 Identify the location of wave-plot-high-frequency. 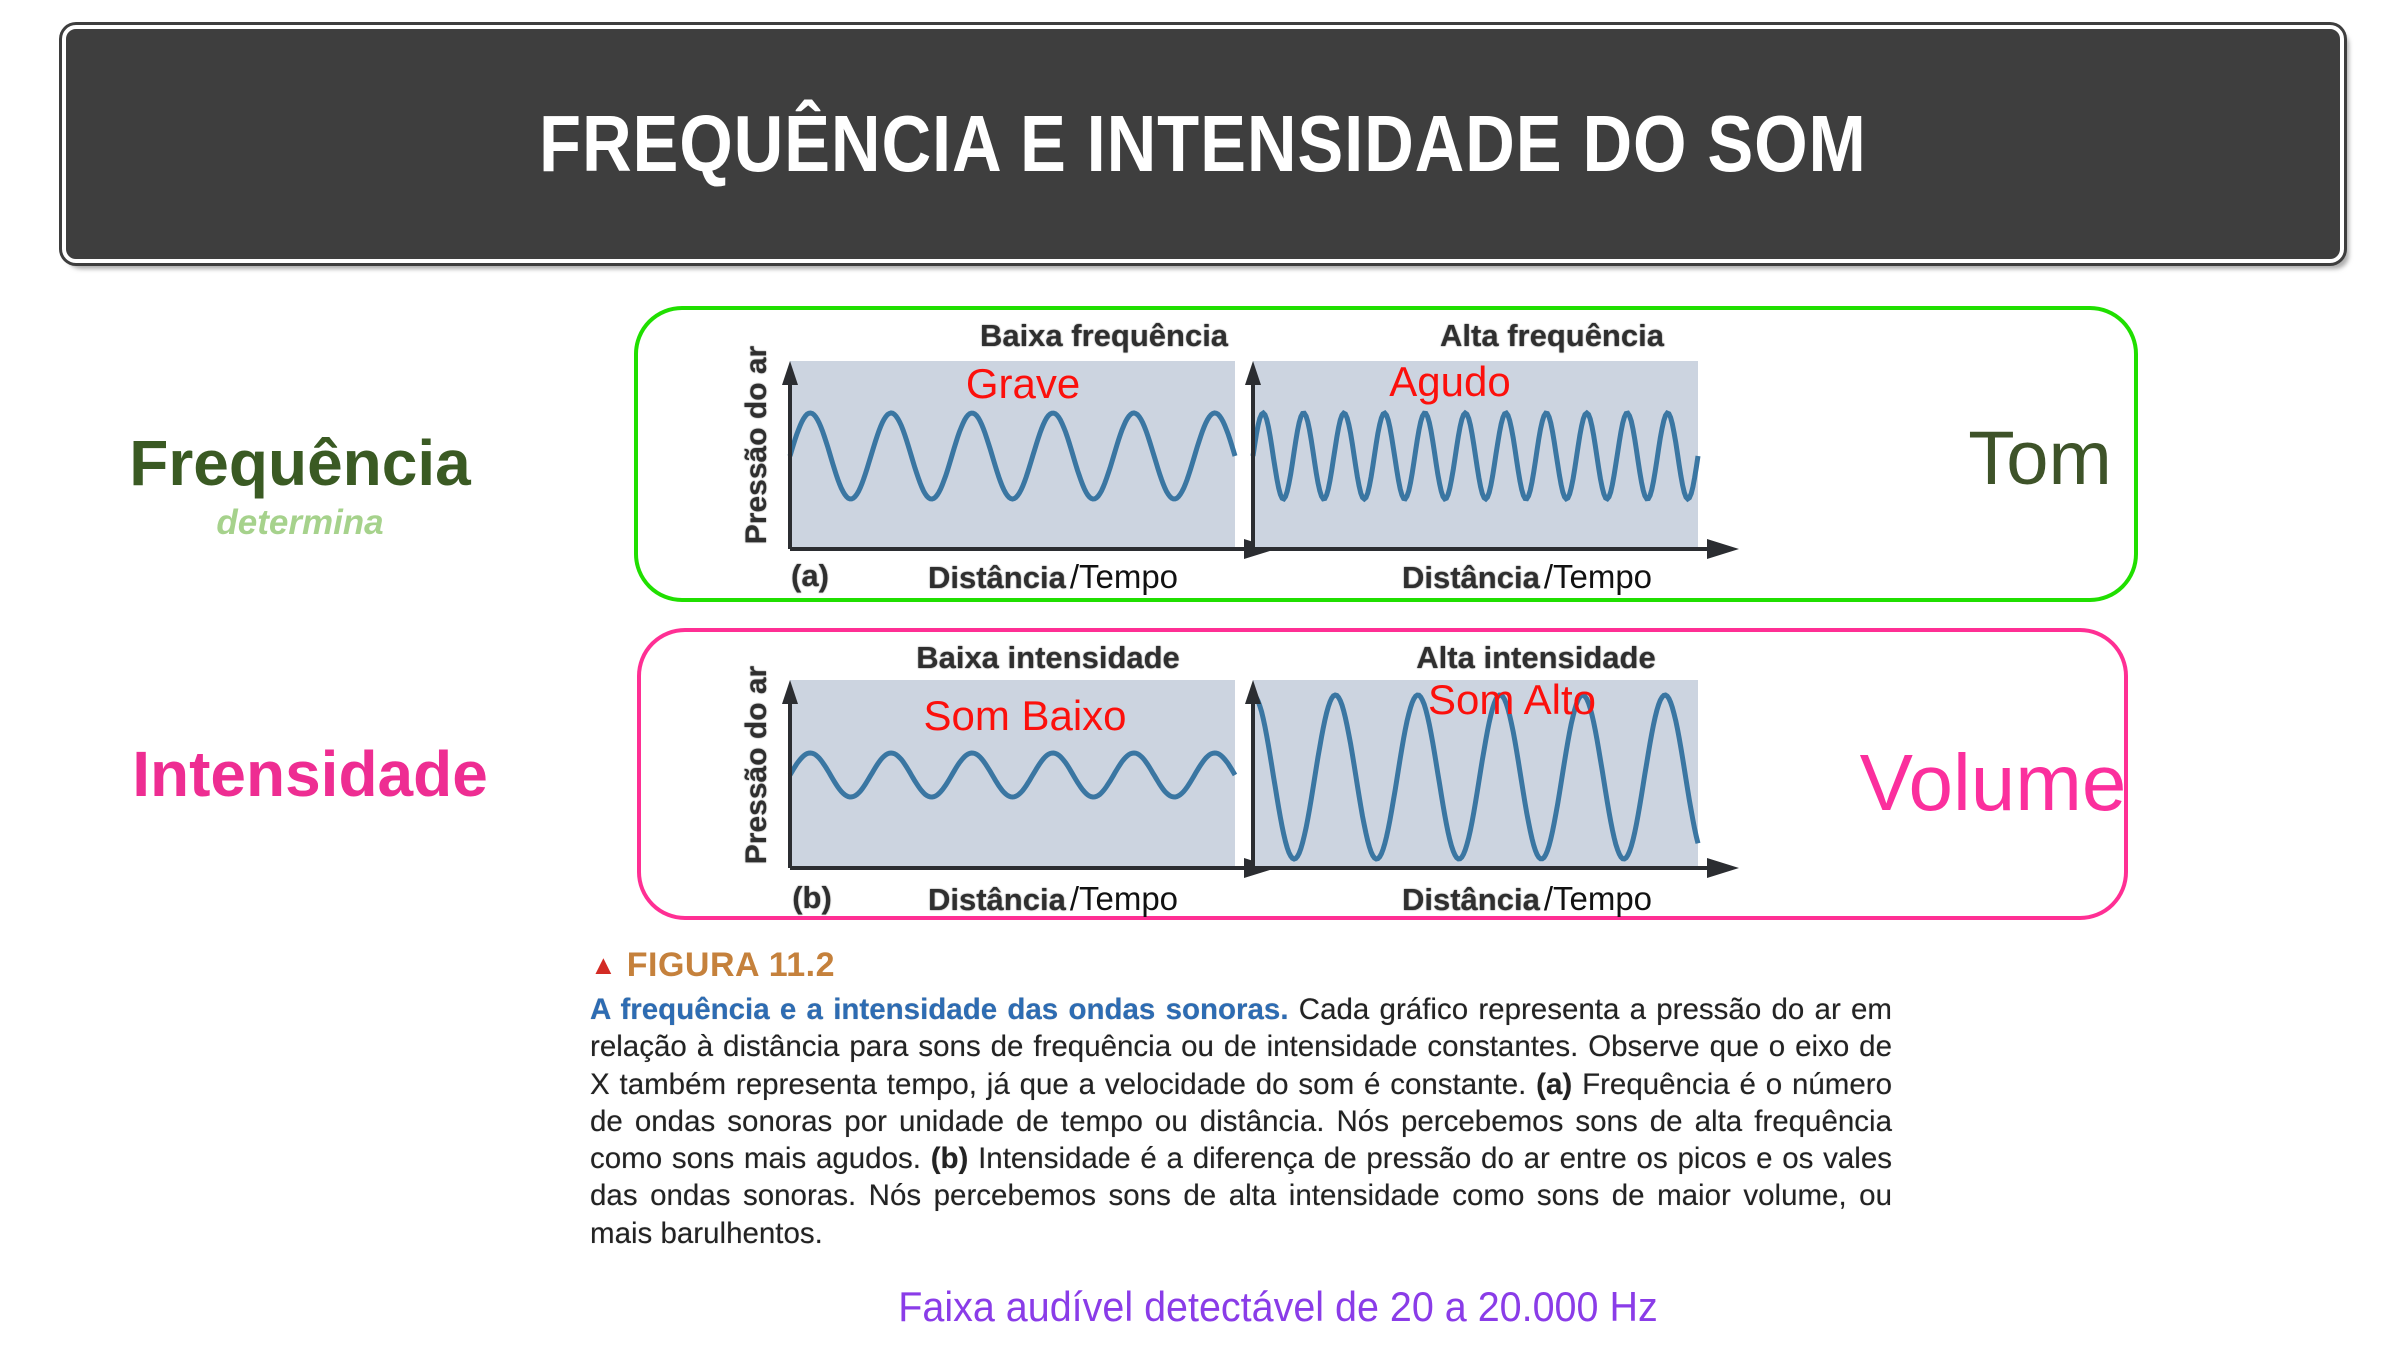
(1492, 460).